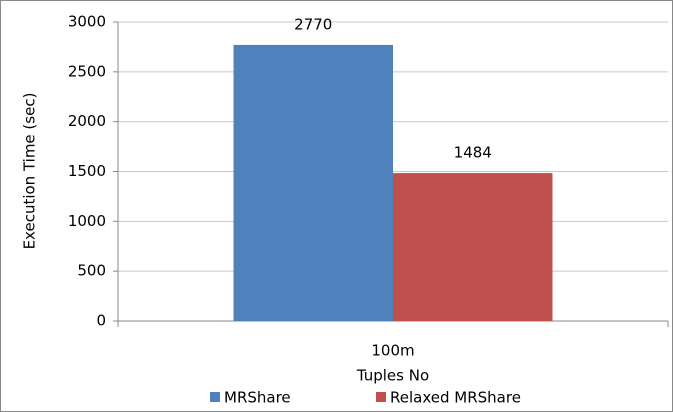 This screenshot has height=412, width=673. What do you see at coordinates (30, 171) in the screenshot?
I see `y-axis-label: Execution Time (sec)` at bounding box center [30, 171].